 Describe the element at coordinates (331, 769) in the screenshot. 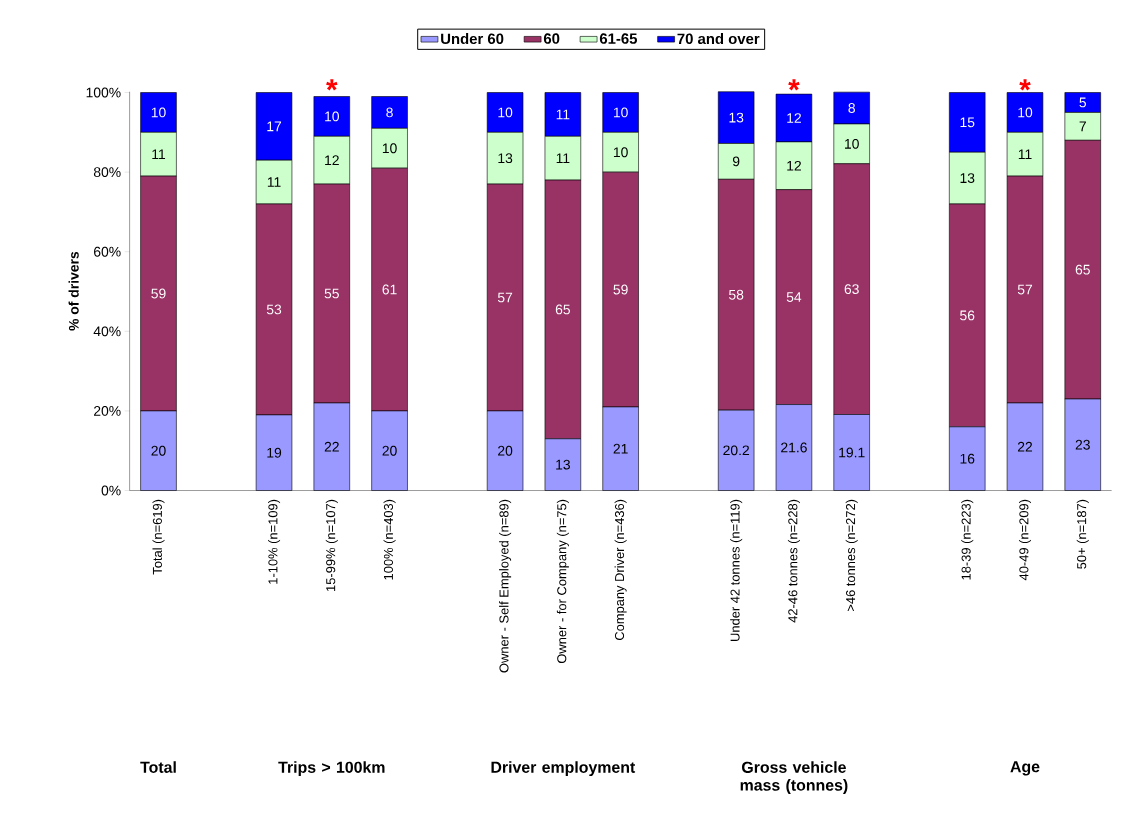

I see `text: Trips > 100km` at that location.